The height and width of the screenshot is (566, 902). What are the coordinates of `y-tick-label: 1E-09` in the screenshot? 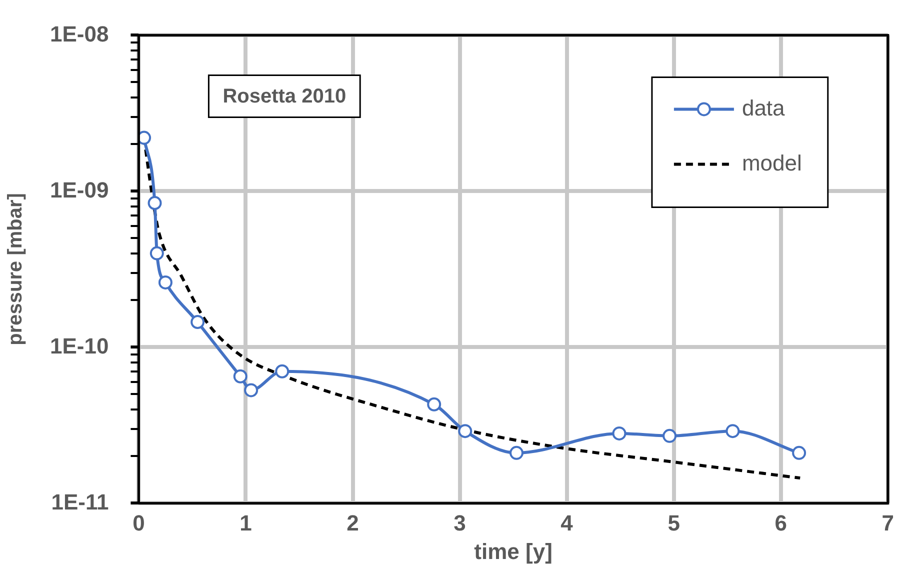 It's located at (79, 189).